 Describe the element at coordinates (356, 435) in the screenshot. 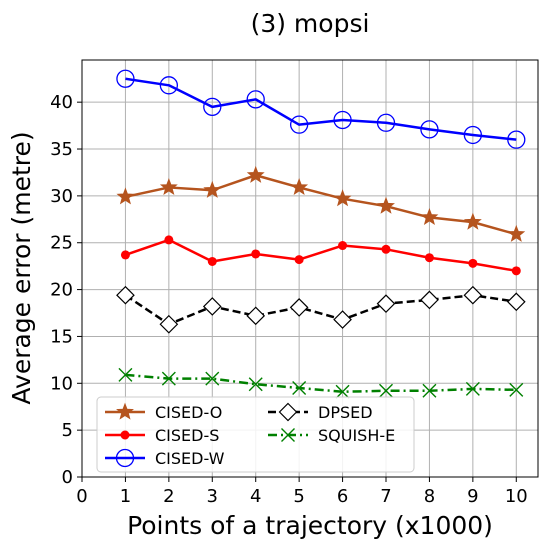

I see `legend-label-squish-e: SQUISH-E` at that location.